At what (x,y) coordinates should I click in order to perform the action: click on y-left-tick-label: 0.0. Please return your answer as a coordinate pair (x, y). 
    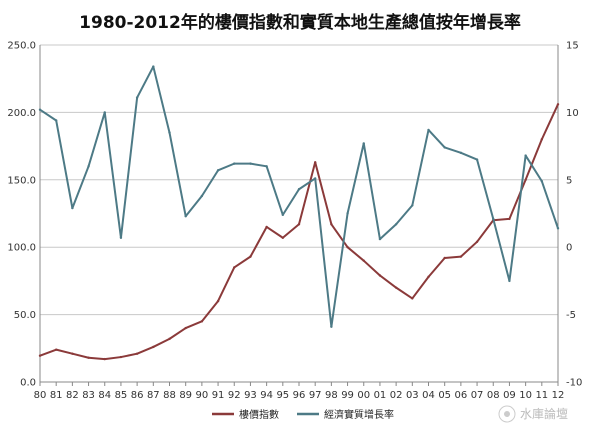
    Looking at the image, I should click on (28, 383).